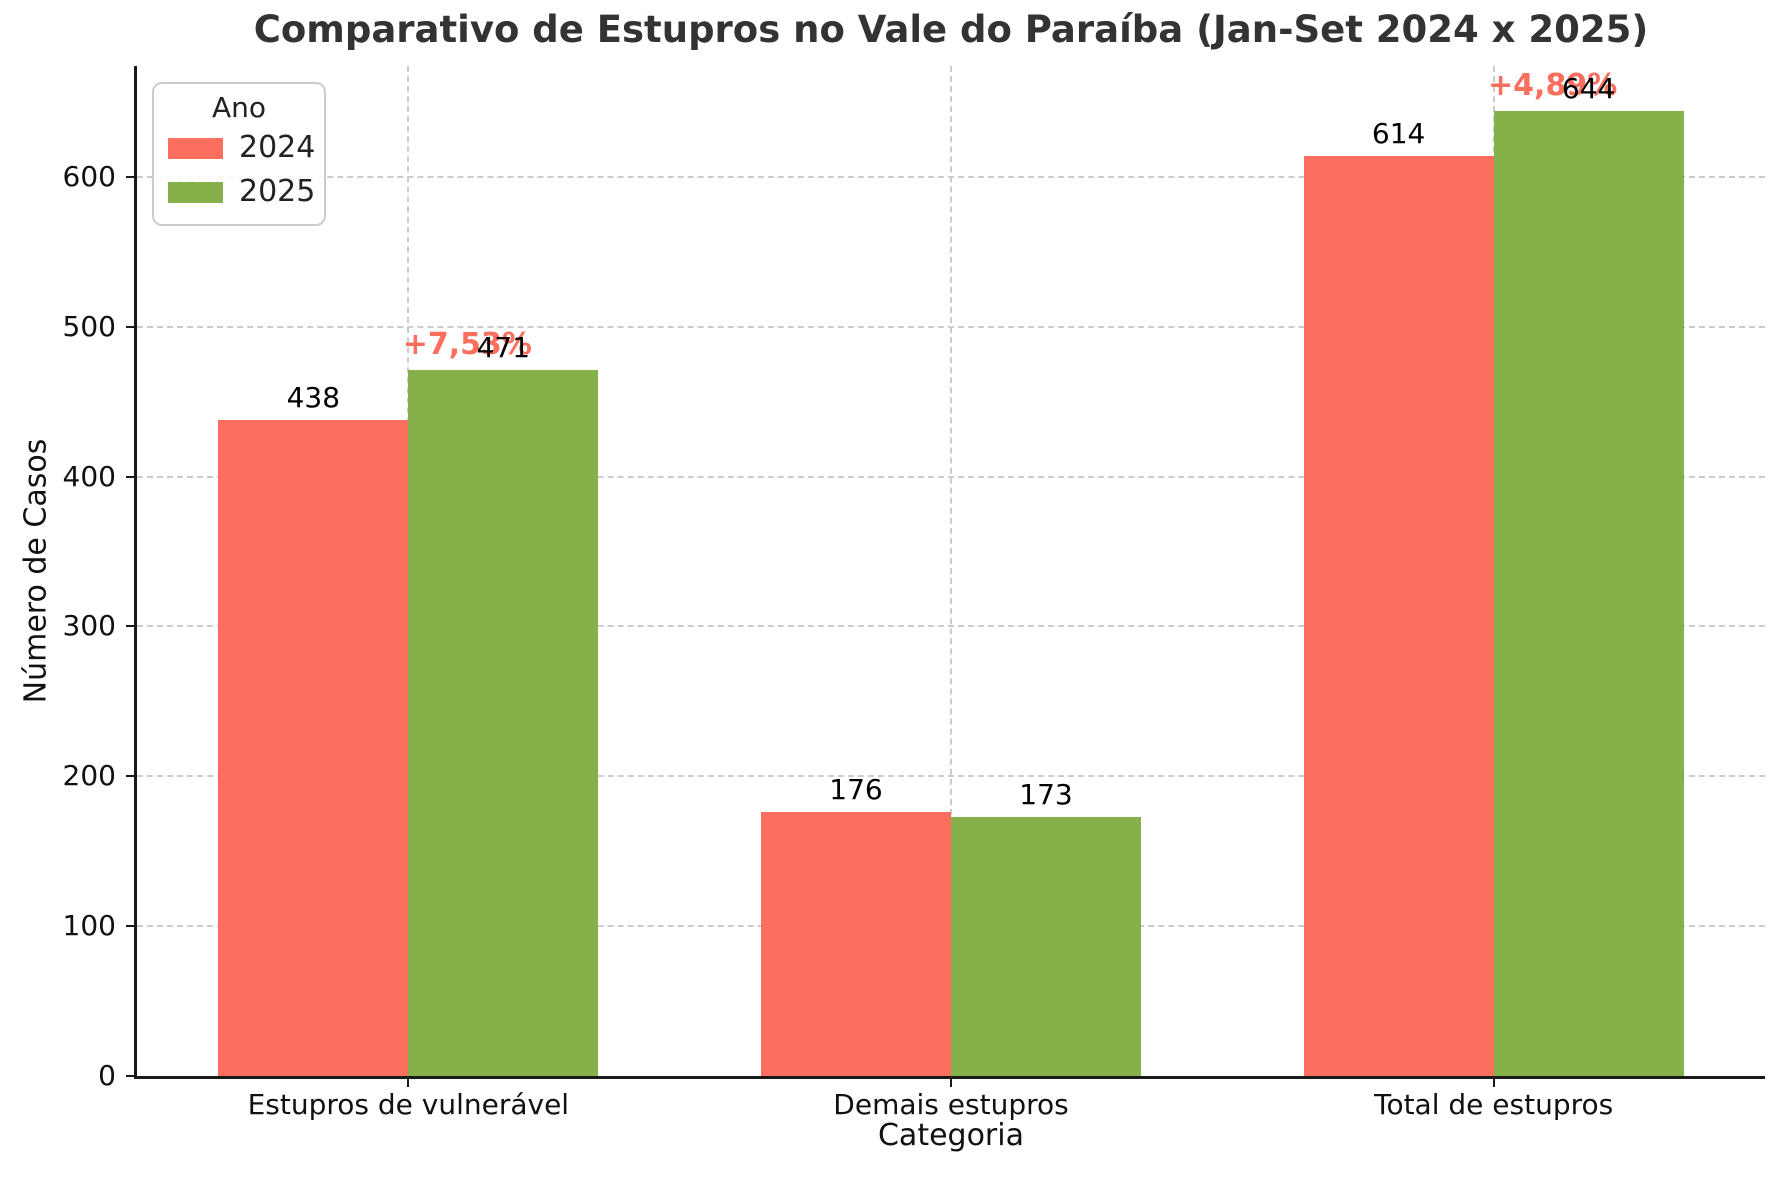 Image resolution: width=1779 pixels, height=1180 pixels. What do you see at coordinates (1398, 133) in the screenshot?
I see `bar-value-label: 614` at bounding box center [1398, 133].